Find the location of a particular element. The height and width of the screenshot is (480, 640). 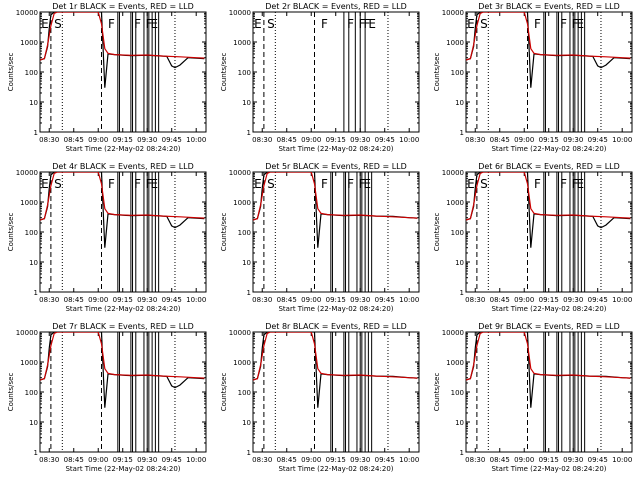

chart-title: Det 8r BLACK = Events, RED = LLD is located at coordinates (336, 326).